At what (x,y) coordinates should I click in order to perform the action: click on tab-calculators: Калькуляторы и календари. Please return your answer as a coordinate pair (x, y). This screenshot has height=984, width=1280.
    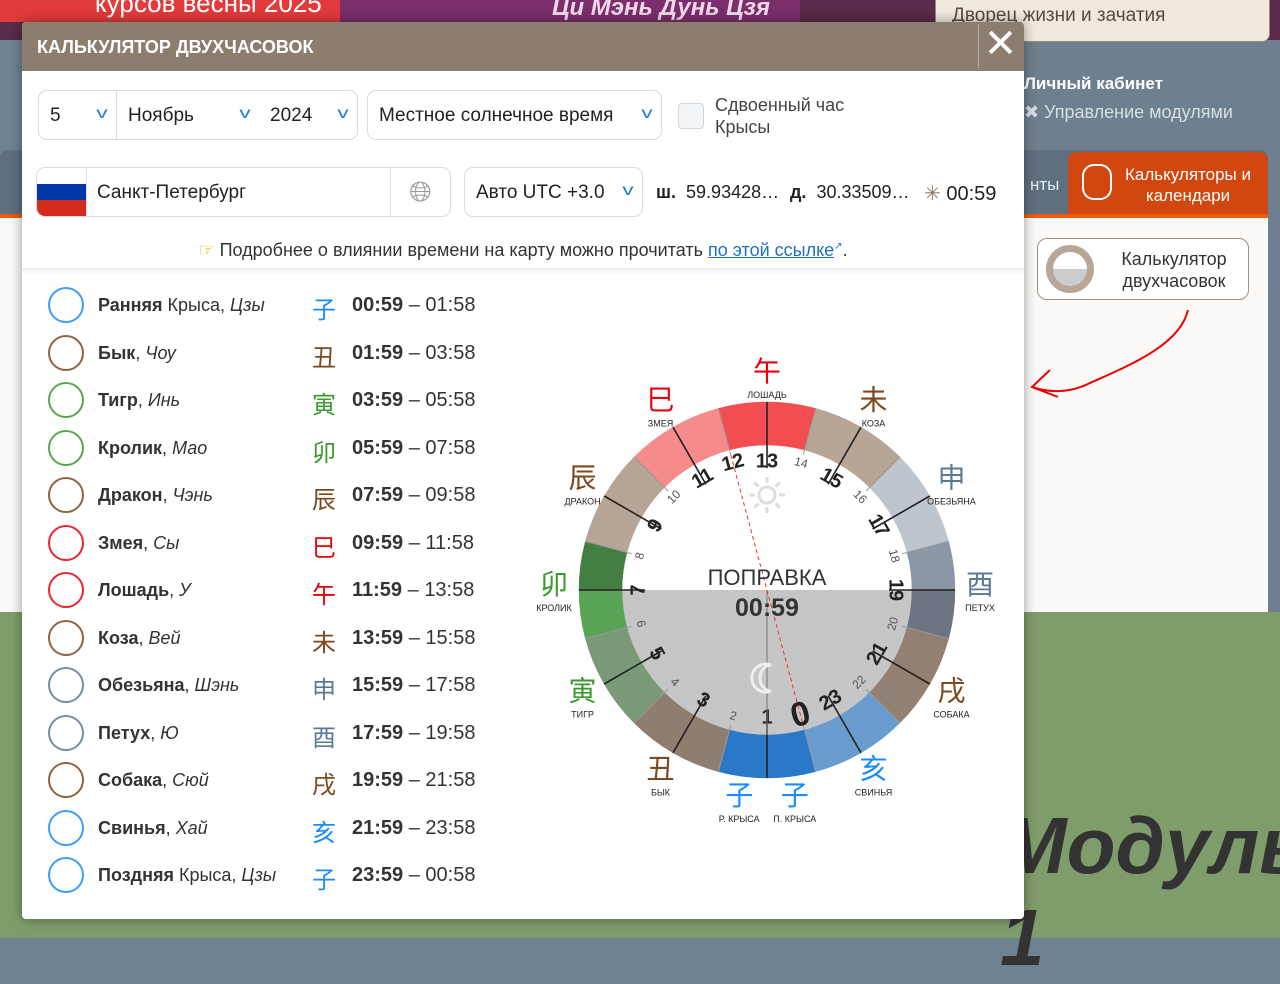
    Looking at the image, I should click on (1168, 183).